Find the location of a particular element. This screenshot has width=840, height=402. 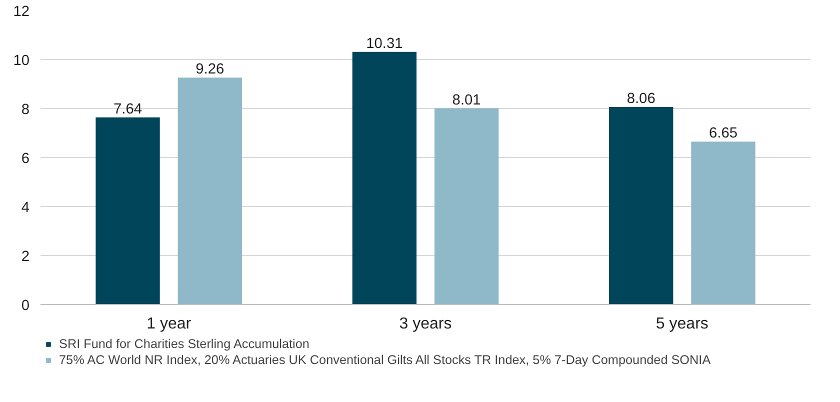

y-tick-label: 2 is located at coordinates (25, 257).